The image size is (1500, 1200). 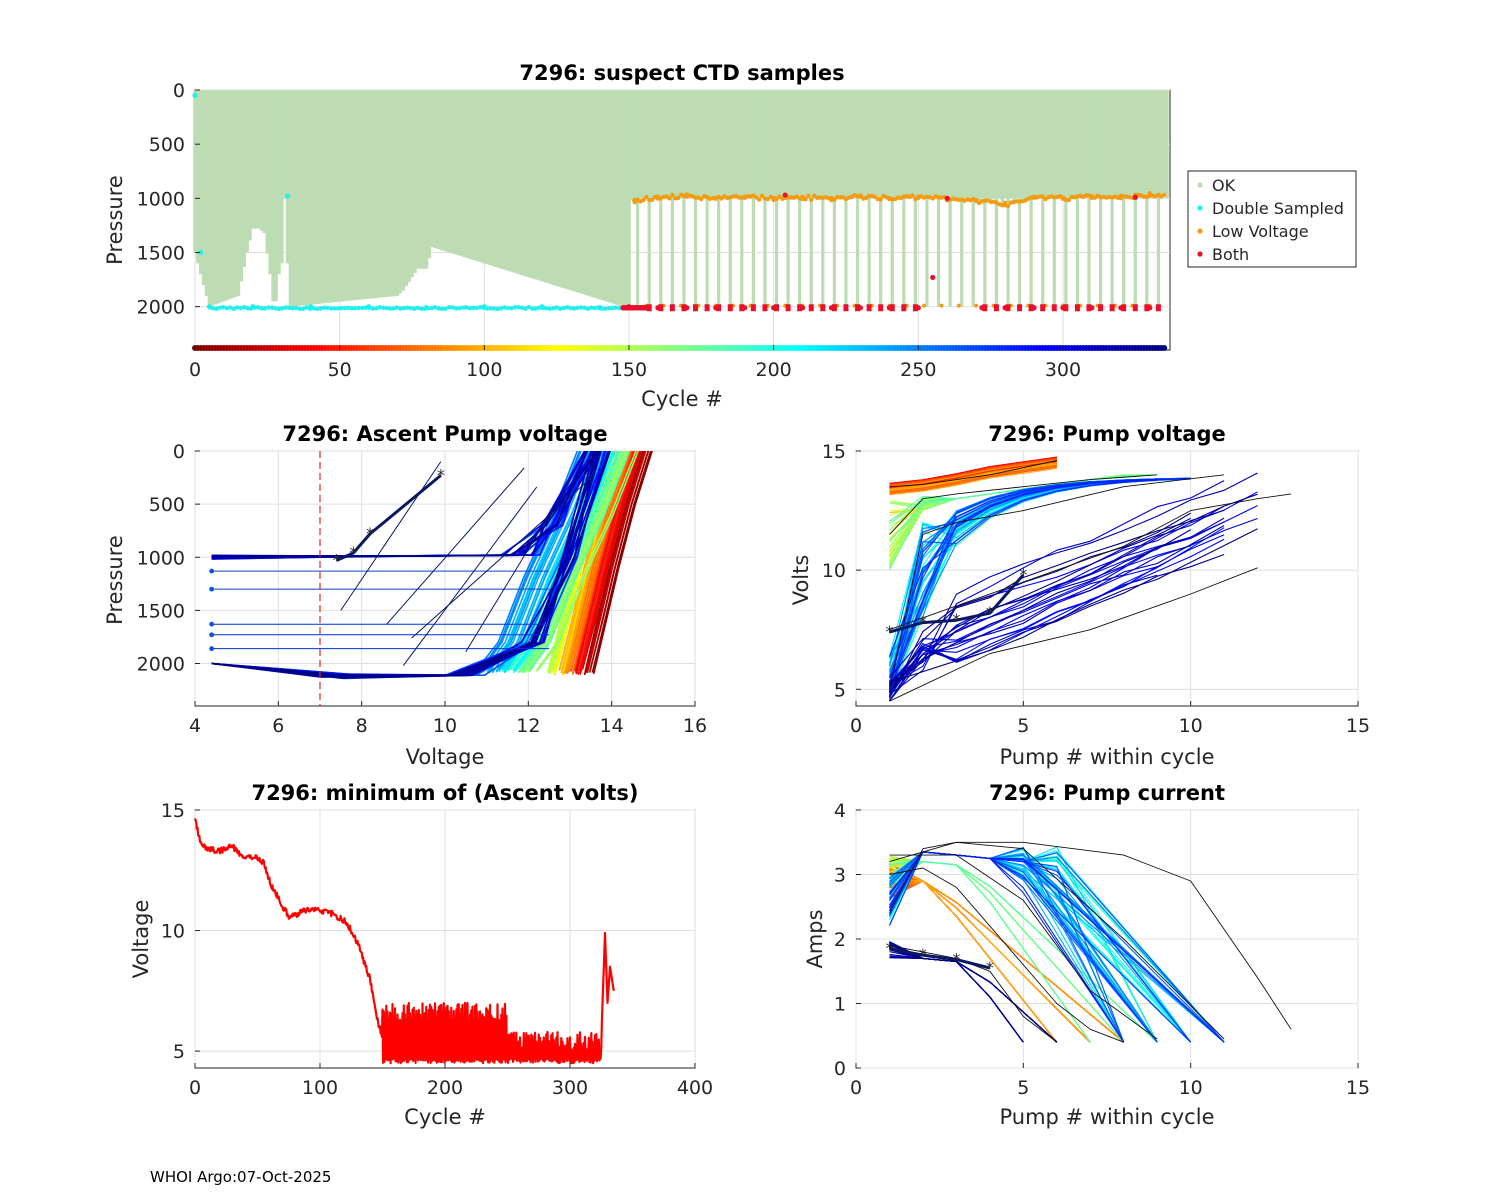 I want to click on y-tick-label: 2, so click(x=840, y=940).